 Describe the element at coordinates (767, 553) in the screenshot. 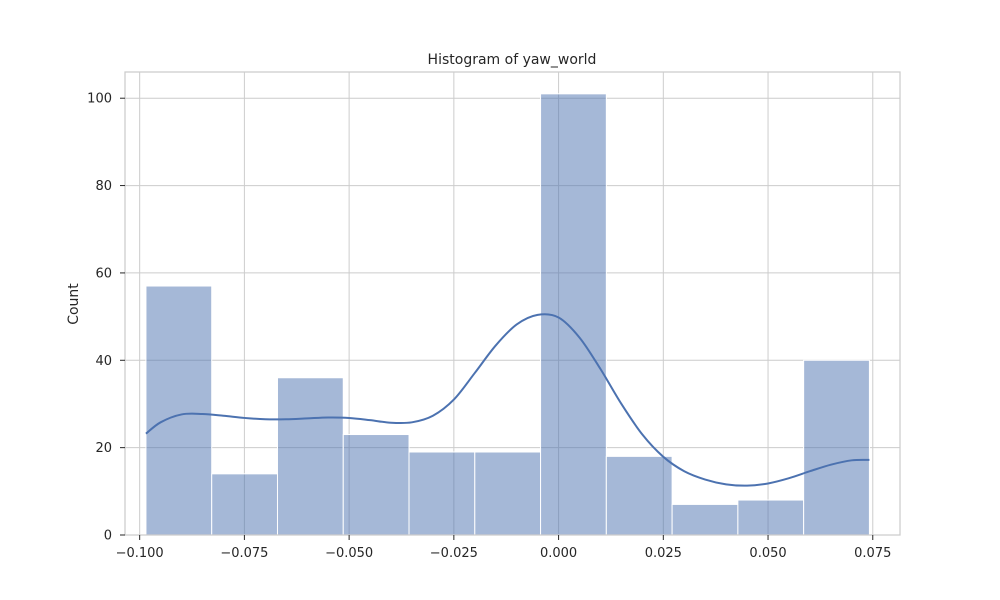

I see `x-tick-label-6: 0.050` at that location.